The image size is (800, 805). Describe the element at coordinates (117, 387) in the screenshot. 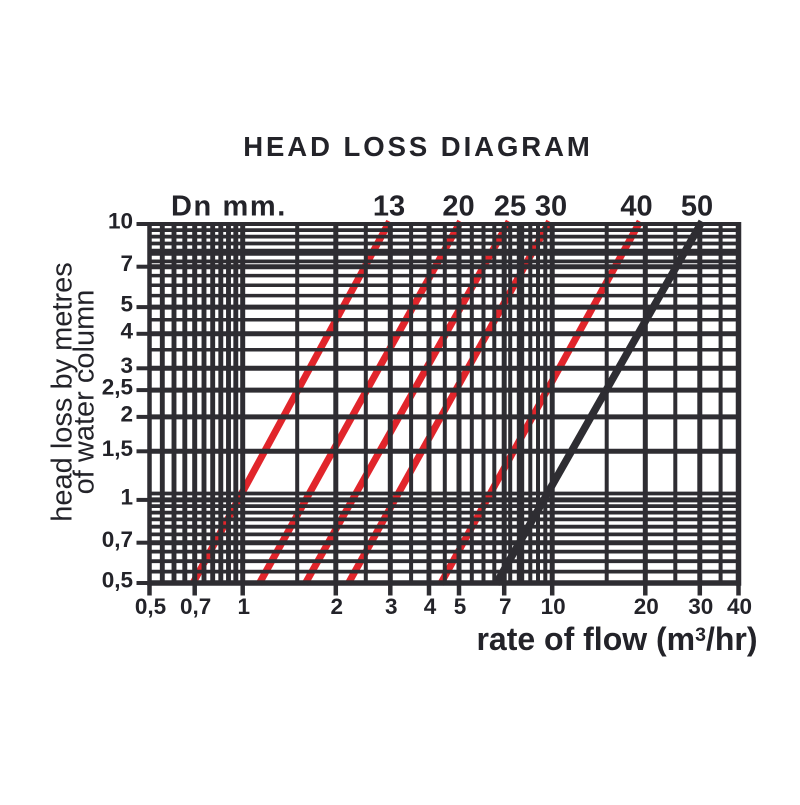

I see `svg-text: 2,5` at that location.